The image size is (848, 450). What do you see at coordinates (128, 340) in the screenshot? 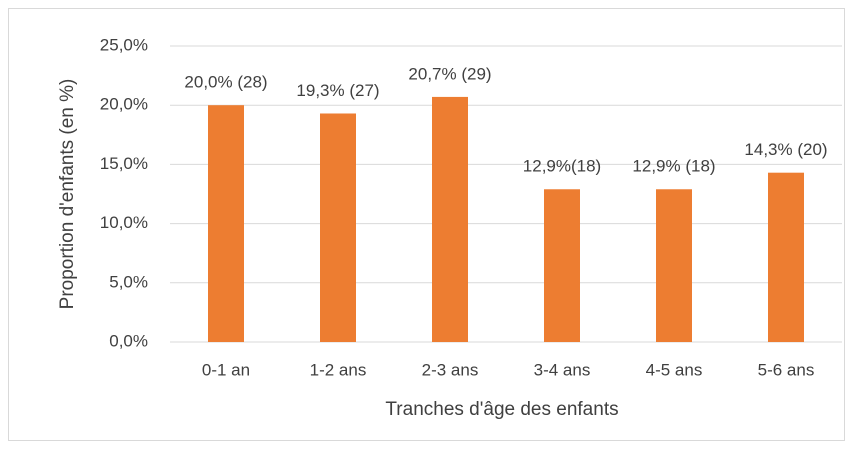
I see `y-tick-label: 0,0%` at bounding box center [128, 340].